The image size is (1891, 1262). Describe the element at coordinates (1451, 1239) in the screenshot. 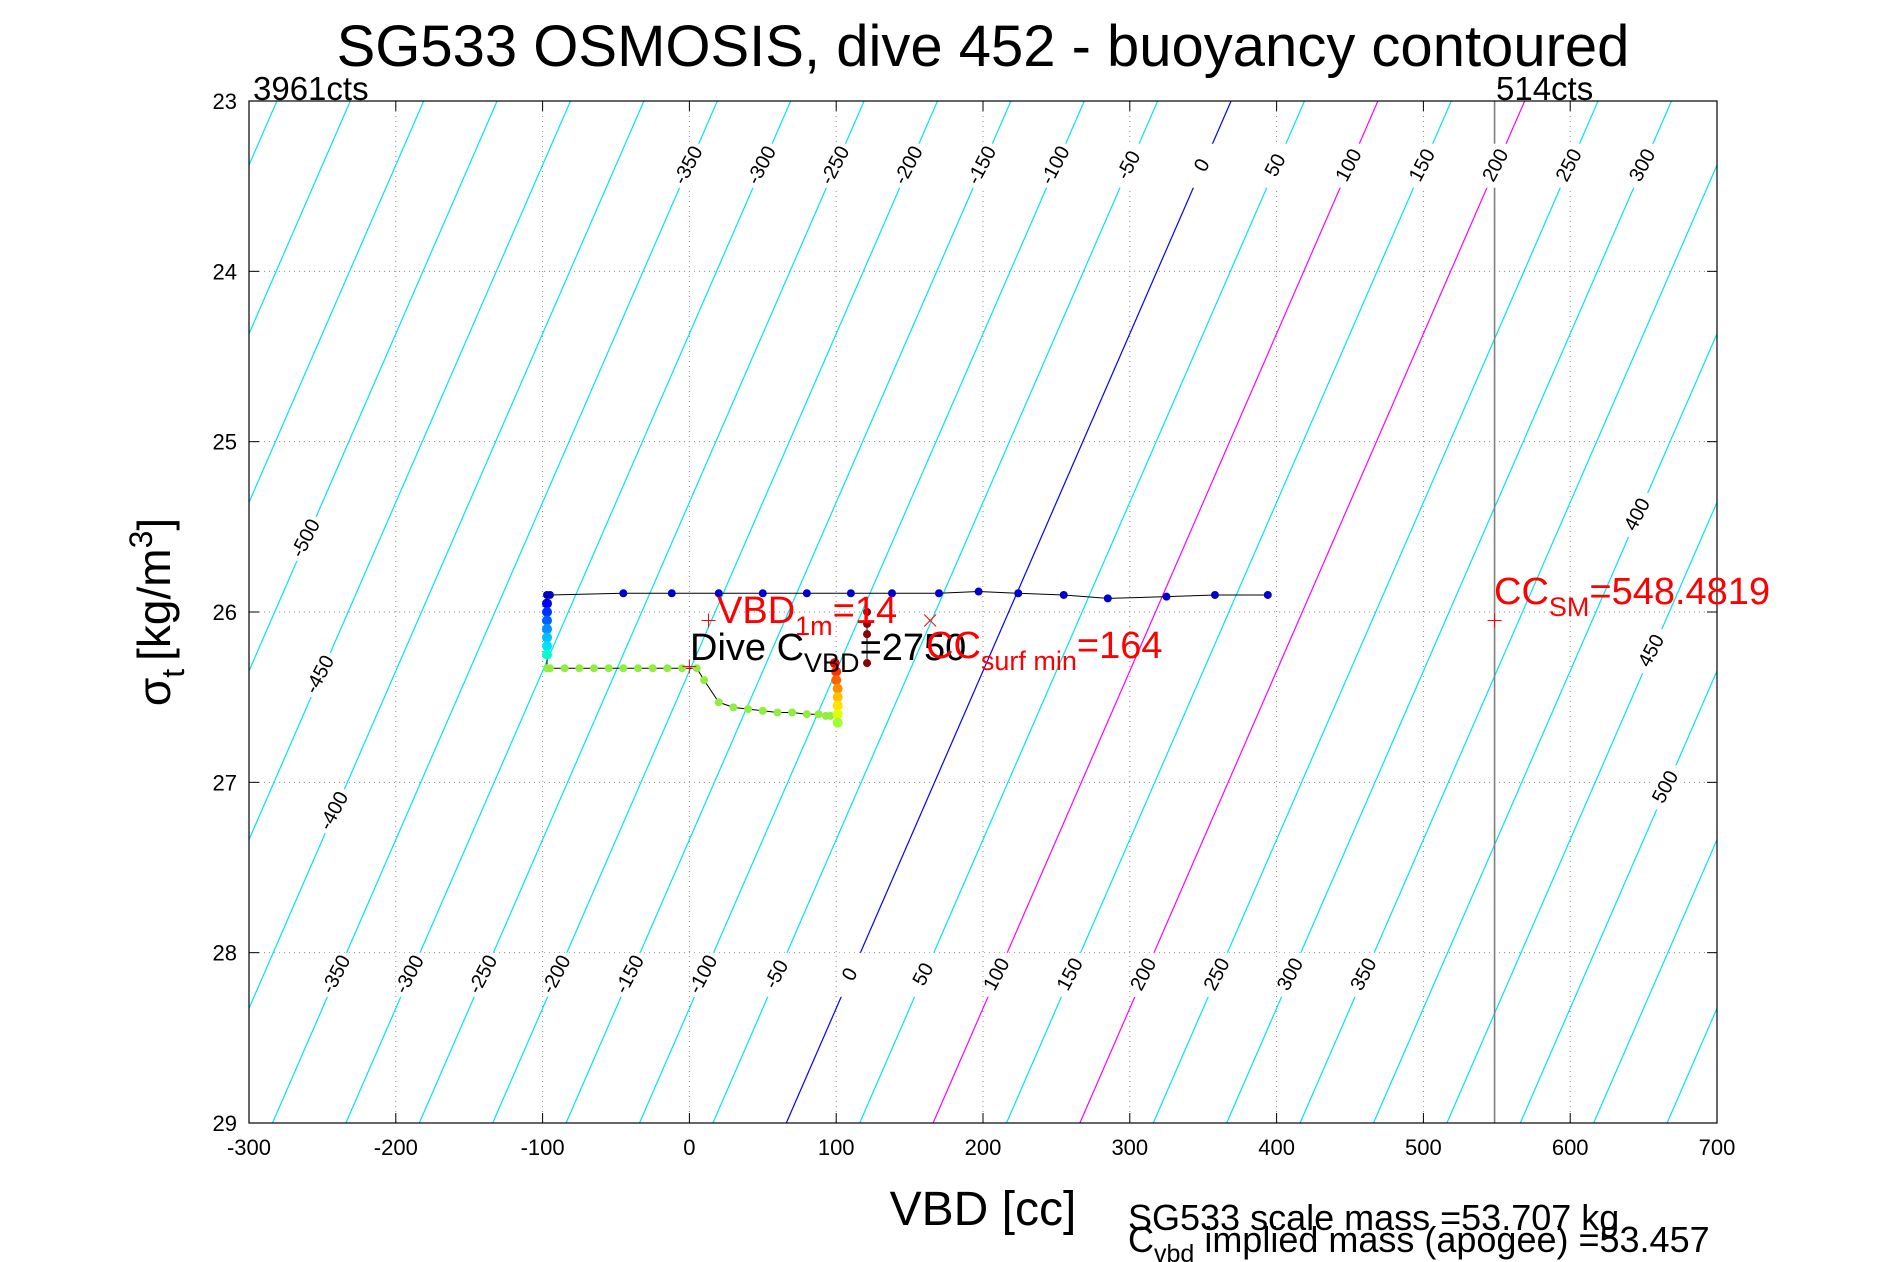

I see `footer-implied-rest: implied mass (apogee) =53.457` at that location.